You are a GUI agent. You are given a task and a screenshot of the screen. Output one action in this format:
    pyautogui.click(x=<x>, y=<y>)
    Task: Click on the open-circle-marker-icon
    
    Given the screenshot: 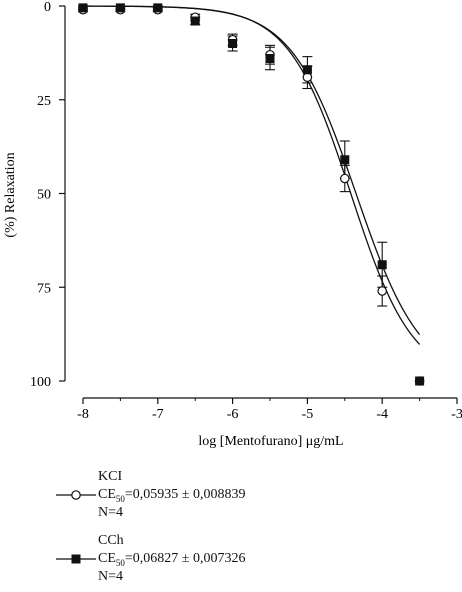 What is the action you would take?
    pyautogui.click(x=76, y=495)
    